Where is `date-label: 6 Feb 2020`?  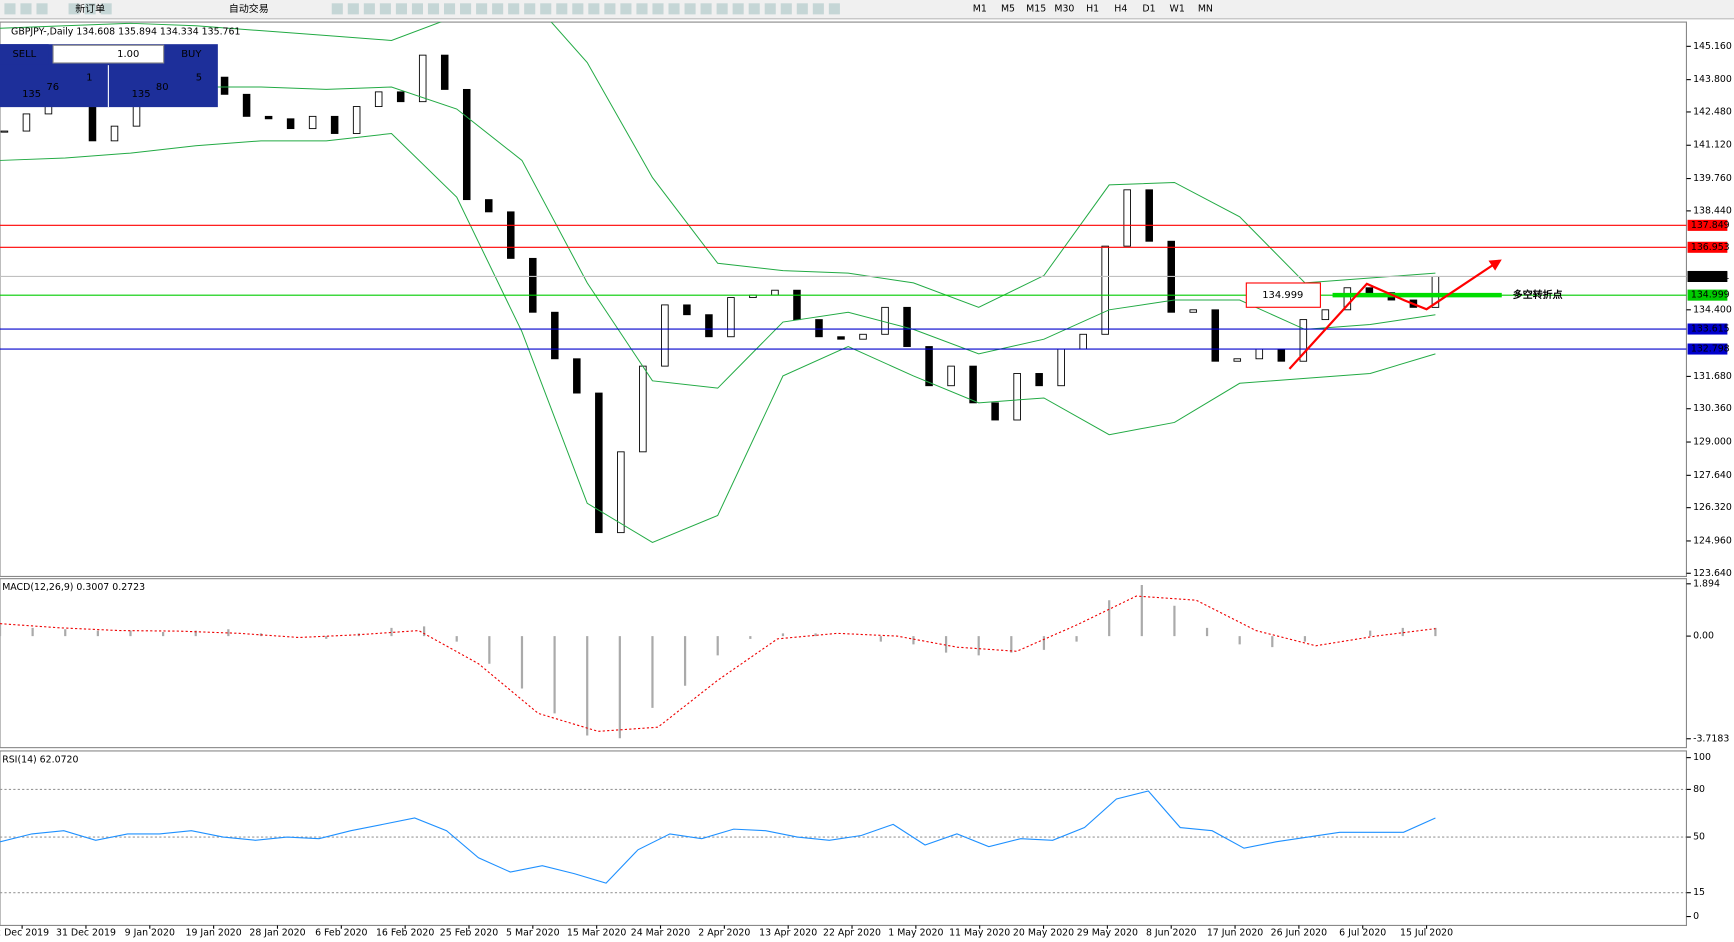 date-label: 6 Feb 2020 is located at coordinates (341, 933).